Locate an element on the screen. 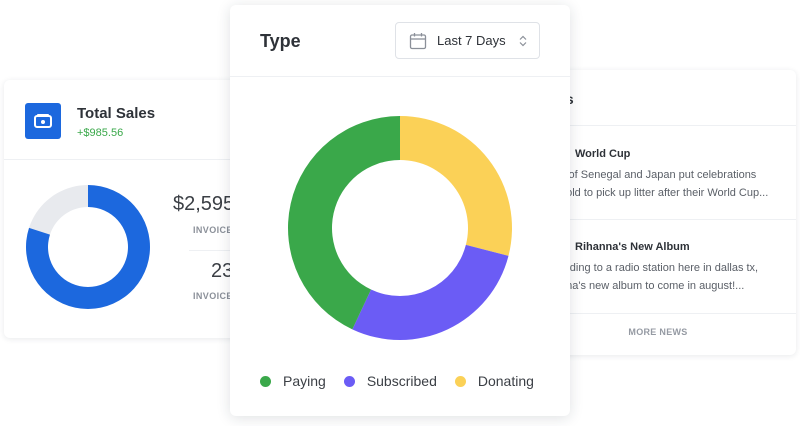 This screenshot has height=426, width=800. donut-slice-paying is located at coordinates (343, 223).